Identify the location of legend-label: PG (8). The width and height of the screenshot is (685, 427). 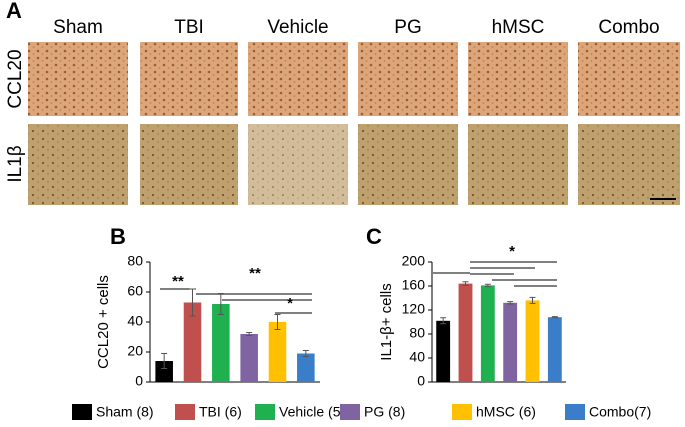
(384, 412).